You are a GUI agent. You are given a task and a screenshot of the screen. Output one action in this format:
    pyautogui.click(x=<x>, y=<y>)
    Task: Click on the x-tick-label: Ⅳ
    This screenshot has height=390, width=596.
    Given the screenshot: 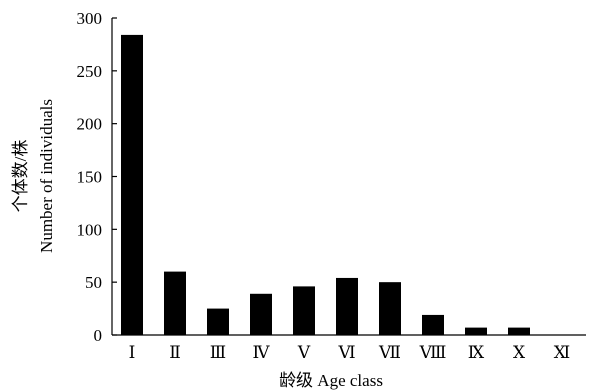 What is the action you would take?
    pyautogui.click(x=262, y=352)
    